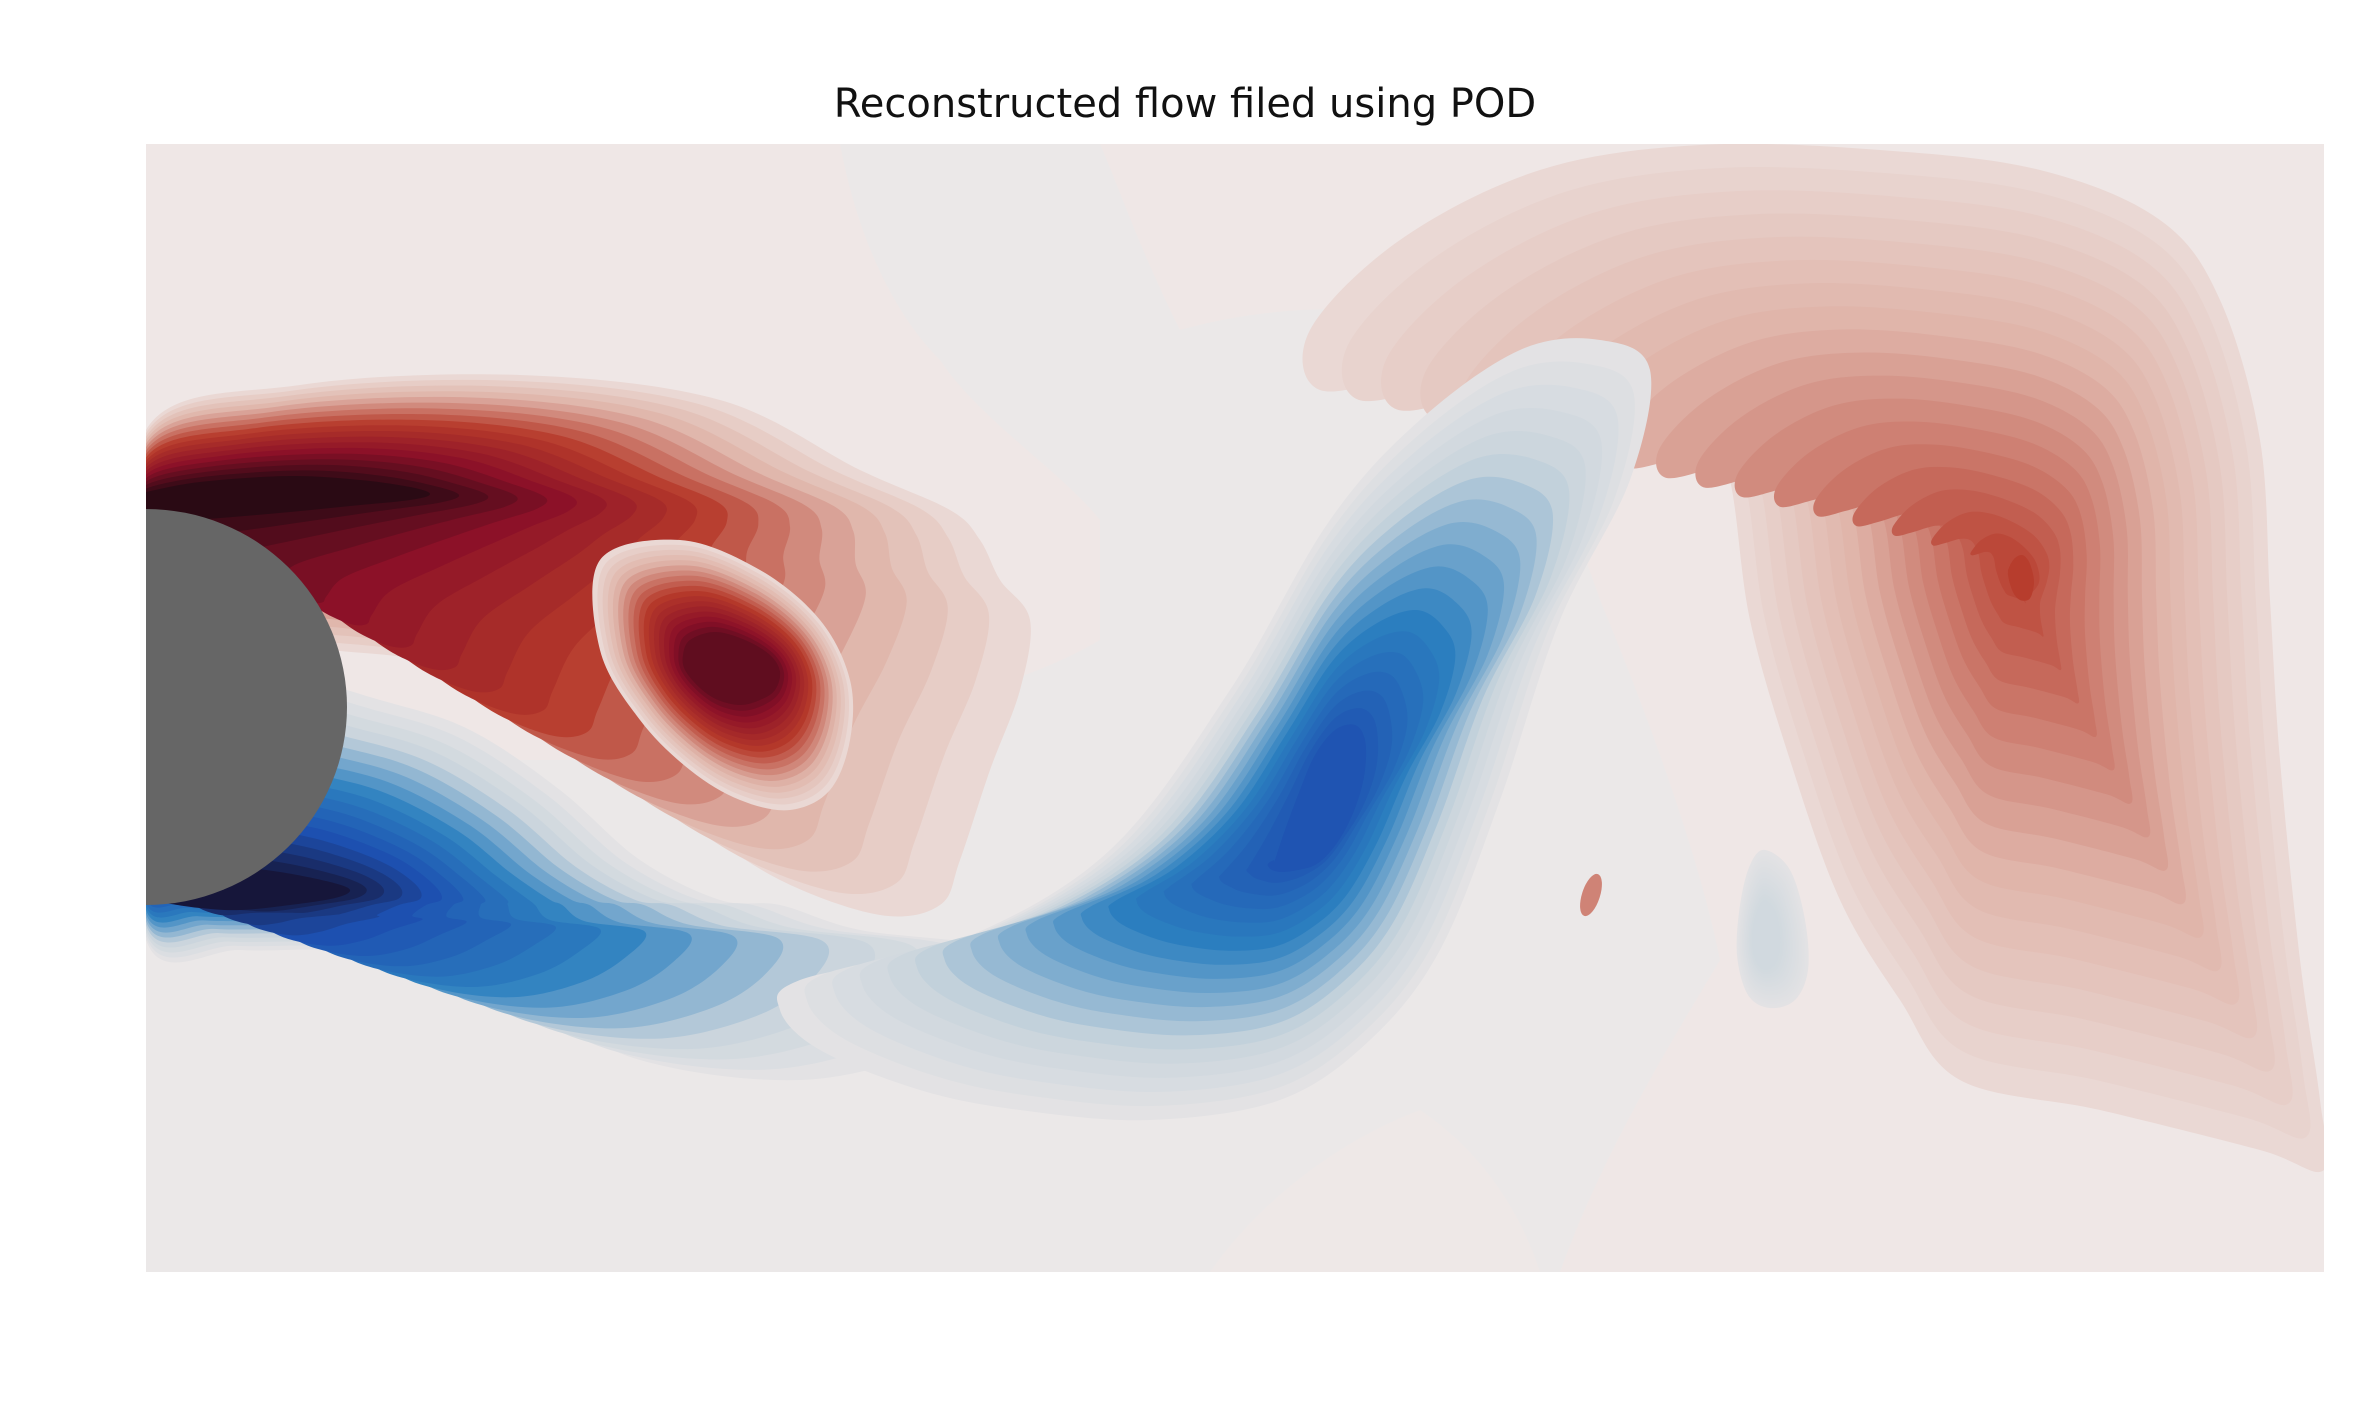 The image size is (2370, 1410). Describe the element at coordinates (1185, 104) in the screenshot. I see `chart-title: Reconstructed flow filed using POD` at that location.